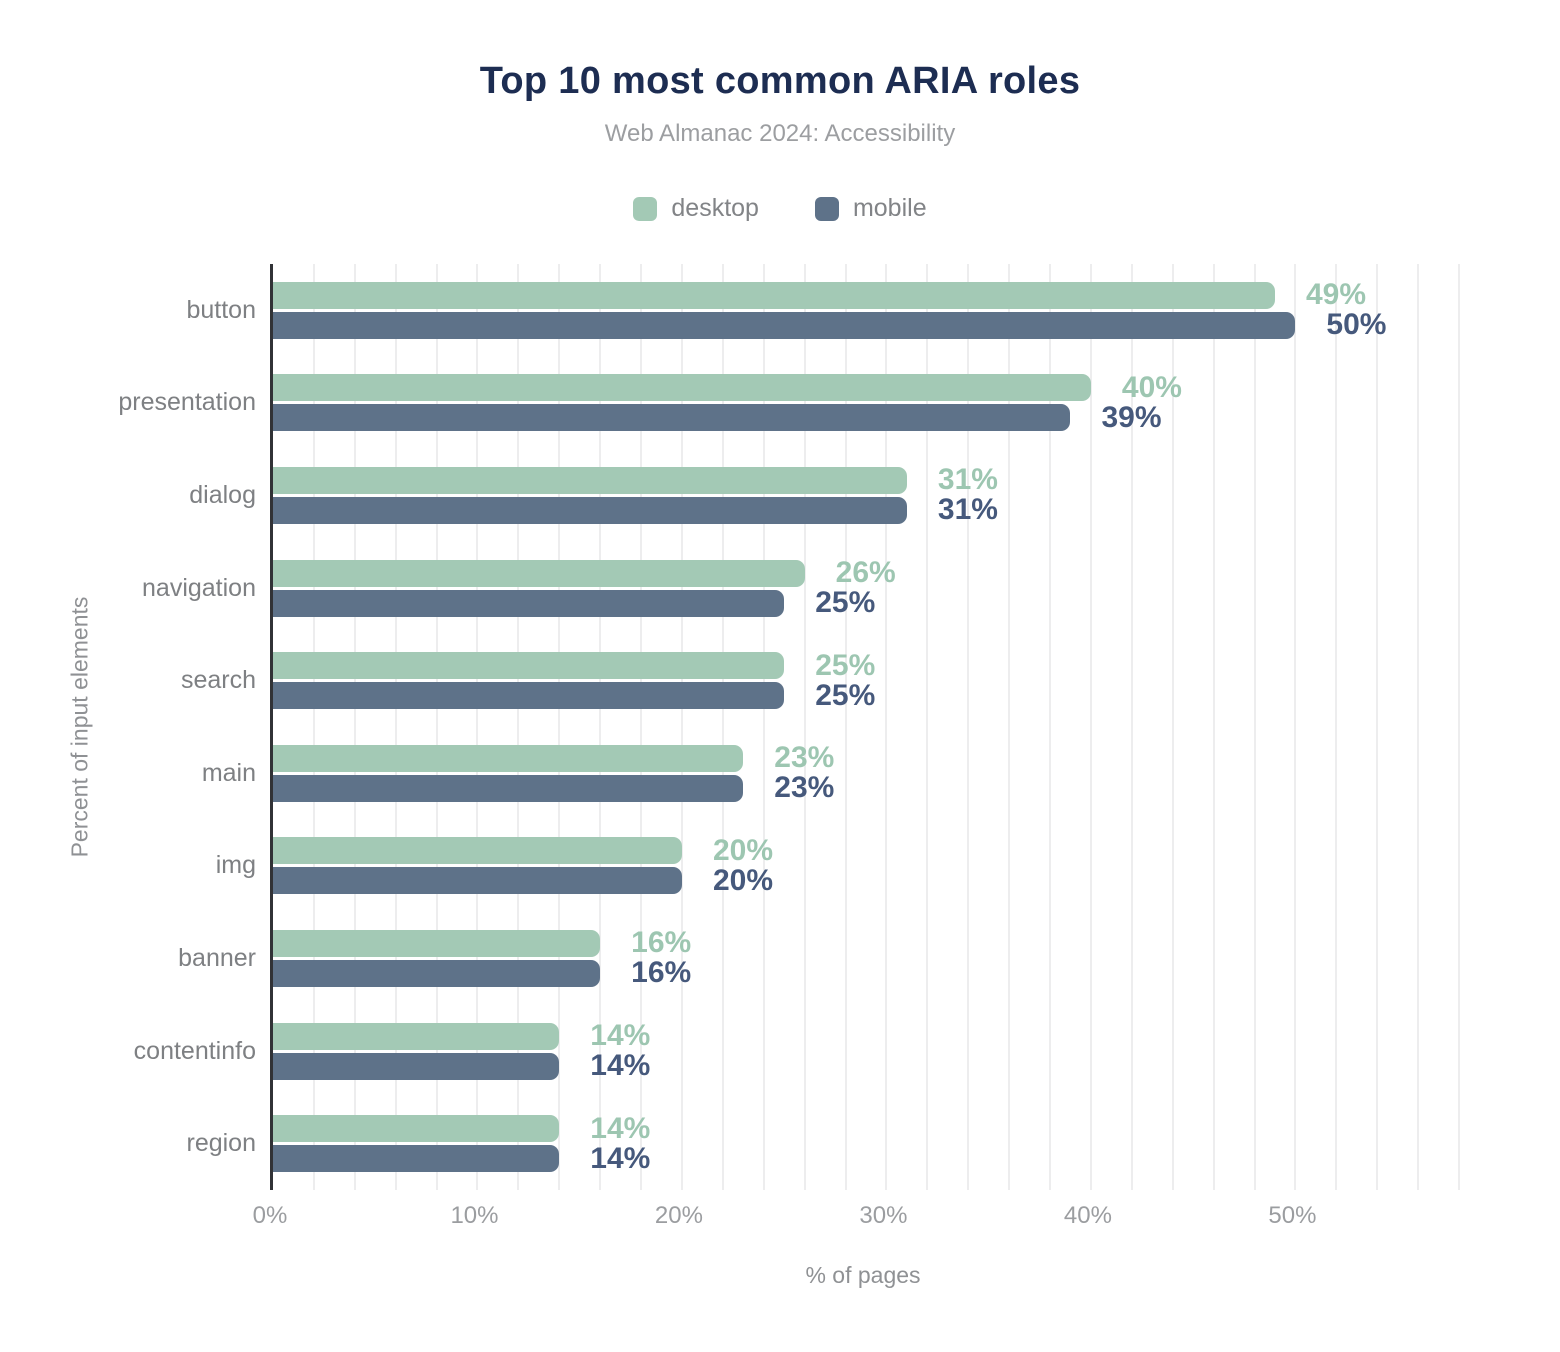 Image resolution: width=1560 pixels, height=1352 pixels. Describe the element at coordinates (784, 325) in the screenshot. I see `bar-mobile-button` at that location.